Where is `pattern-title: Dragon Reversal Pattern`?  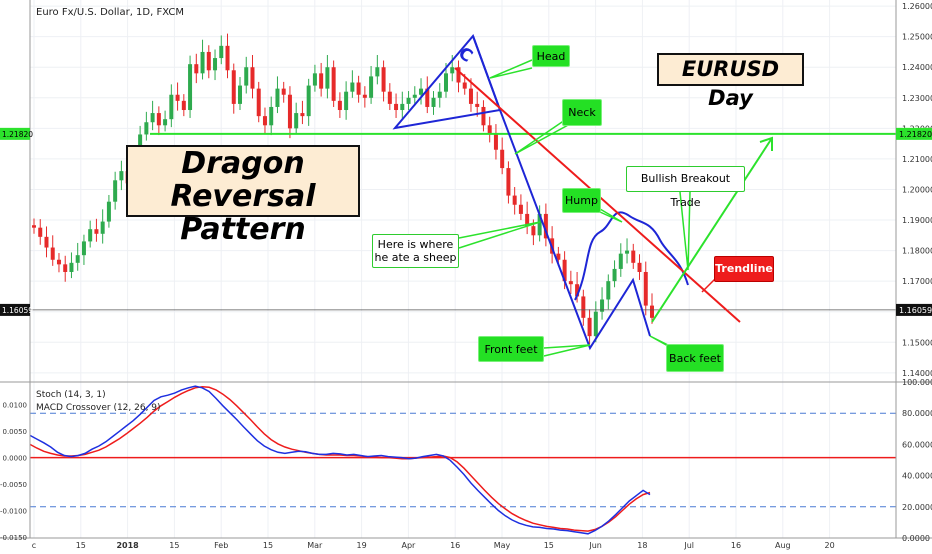 pattern-title: Dragon Reversal Pattern is located at coordinates (243, 195).